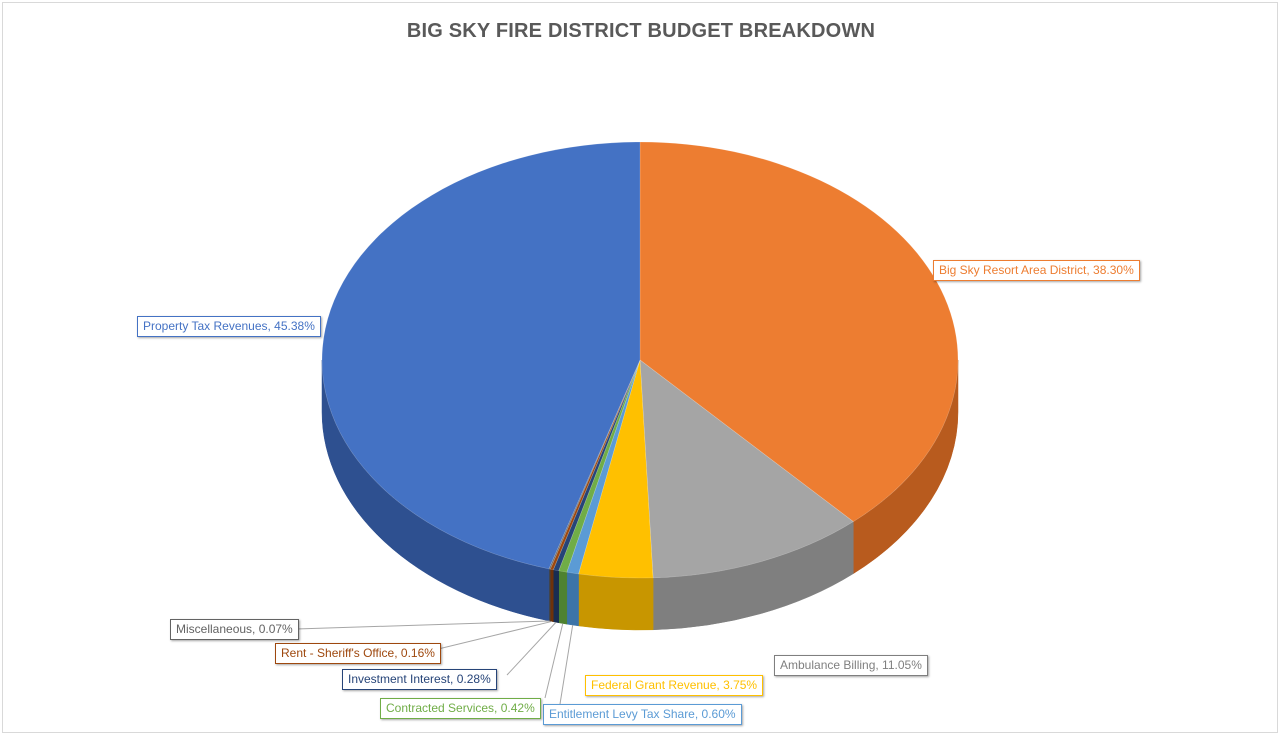  What do you see at coordinates (422, 625) in the screenshot?
I see `leader-line-miscellaneous` at bounding box center [422, 625].